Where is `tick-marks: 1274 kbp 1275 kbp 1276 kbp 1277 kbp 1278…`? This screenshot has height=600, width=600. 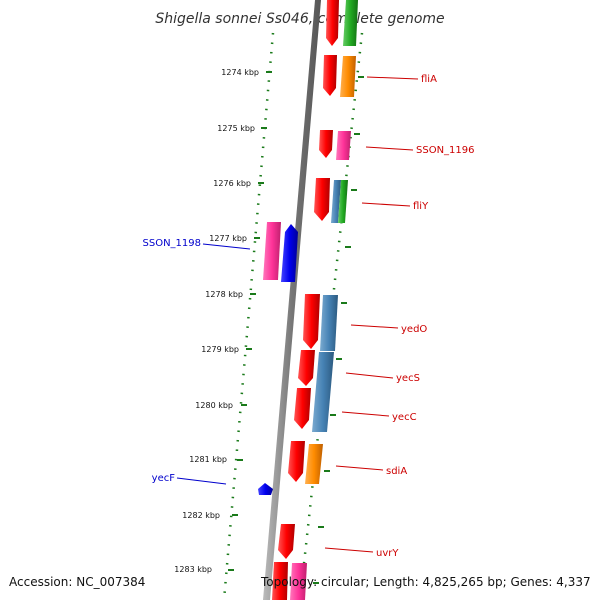 tick-marks: 1274 kbp 1275 kbp 1276 kbp 1277 kbp 1278… is located at coordinates (223, 321).